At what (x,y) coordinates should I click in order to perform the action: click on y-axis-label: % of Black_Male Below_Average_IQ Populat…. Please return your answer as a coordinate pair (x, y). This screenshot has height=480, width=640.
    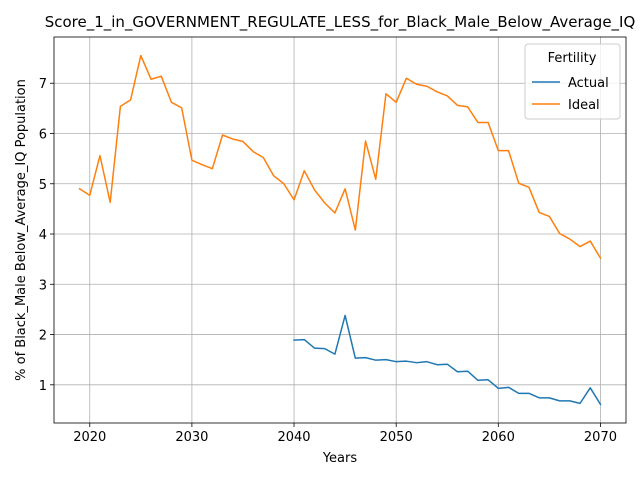
    Looking at the image, I should click on (21, 230).